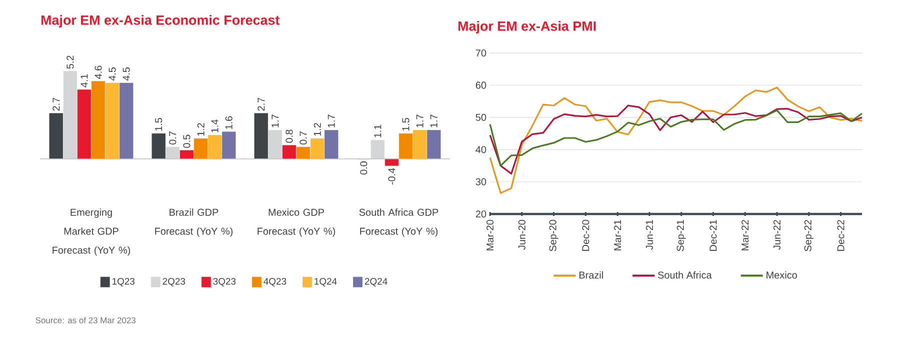  I want to click on legend-label: Brazil, so click(591, 275).